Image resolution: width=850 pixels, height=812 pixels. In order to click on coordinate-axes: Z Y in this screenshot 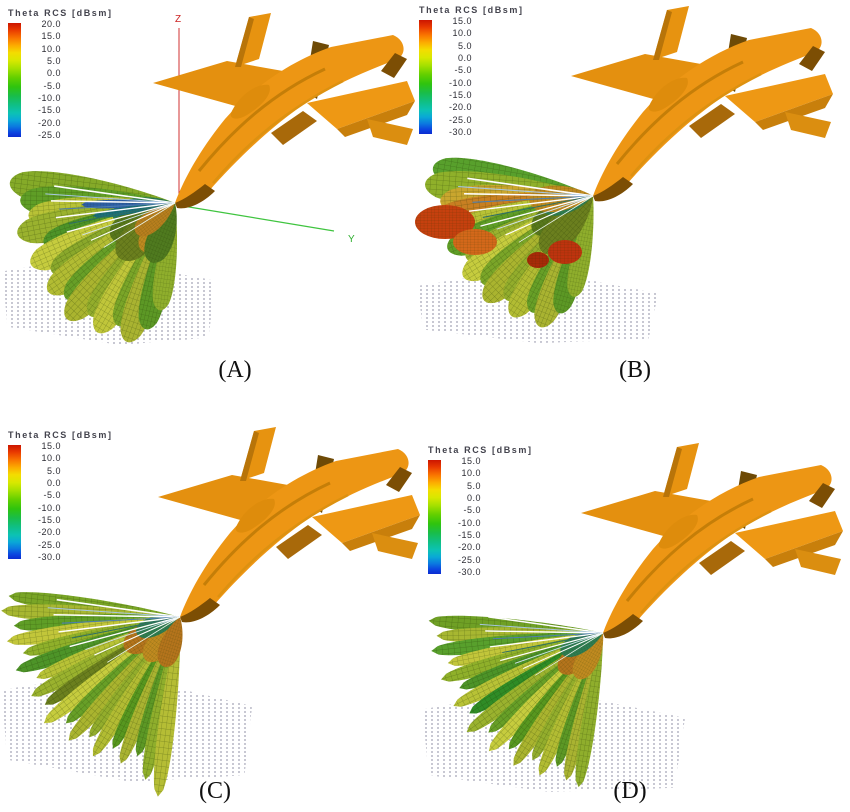, I will do `click(265, 129)`.